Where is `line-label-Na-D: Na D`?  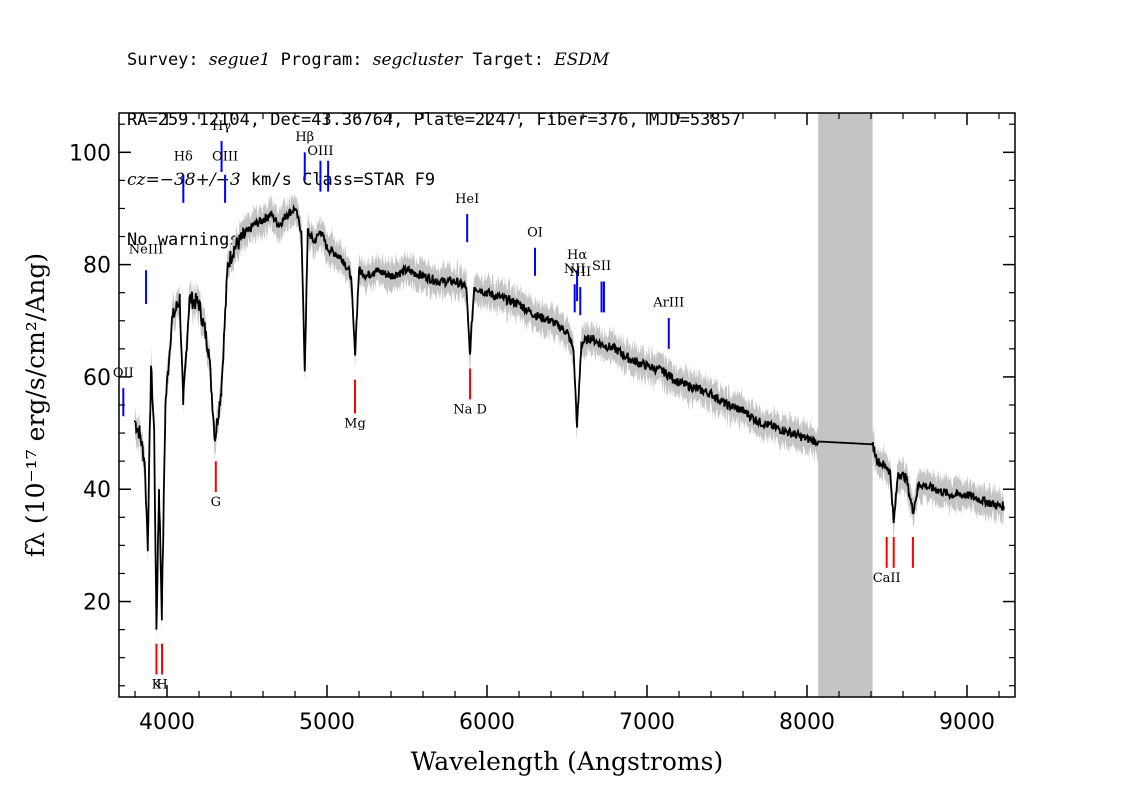
line-label-Na-D: Na D is located at coordinates (470, 409).